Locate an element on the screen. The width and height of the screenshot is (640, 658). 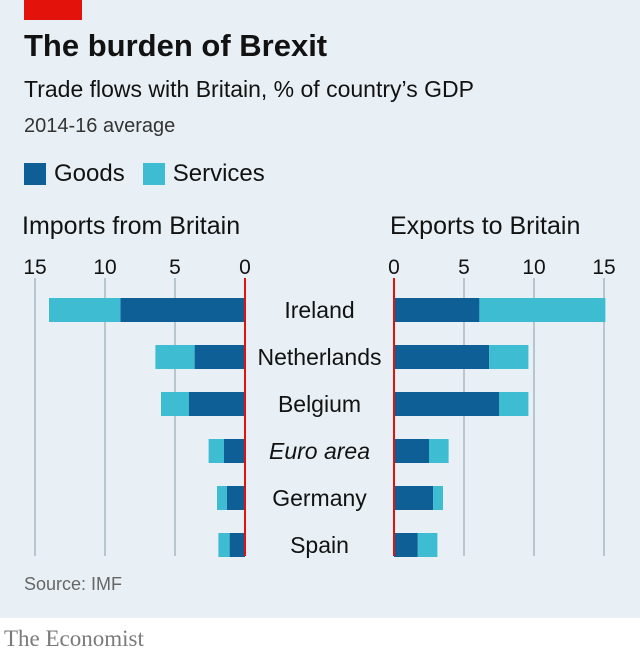
imports-tick-label: 0 is located at coordinates (245, 267).